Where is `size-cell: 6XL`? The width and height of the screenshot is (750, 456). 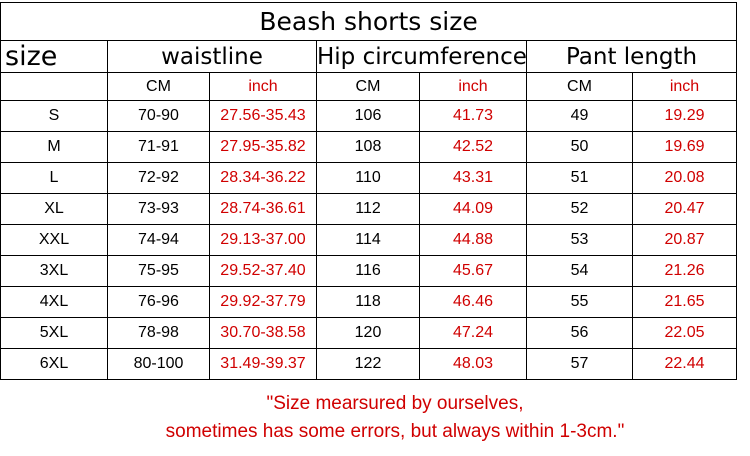
size-cell: 6XL is located at coordinates (54, 364).